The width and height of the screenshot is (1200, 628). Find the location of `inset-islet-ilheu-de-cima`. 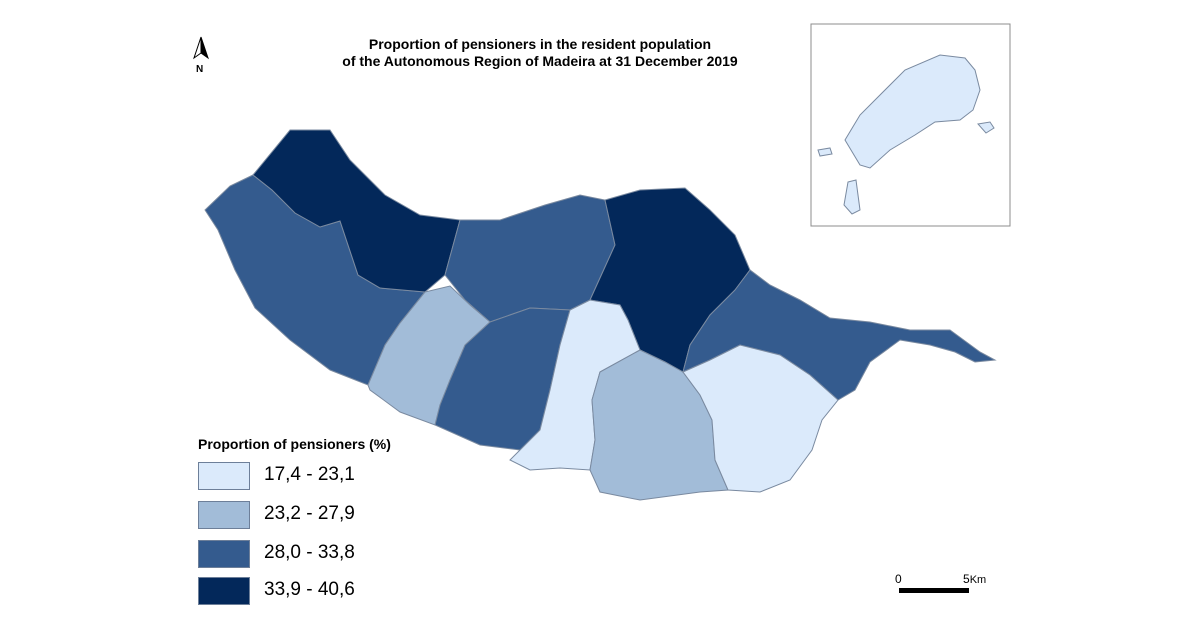

inset-islet-ilheu-de-cima is located at coordinates (986, 127).